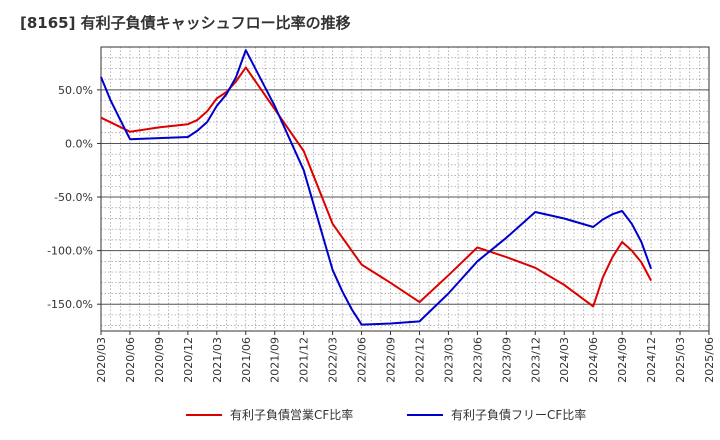 The image size is (720, 440). Describe the element at coordinates (101, 360) in the screenshot. I see `x-tick-label: 2020/03` at that location.